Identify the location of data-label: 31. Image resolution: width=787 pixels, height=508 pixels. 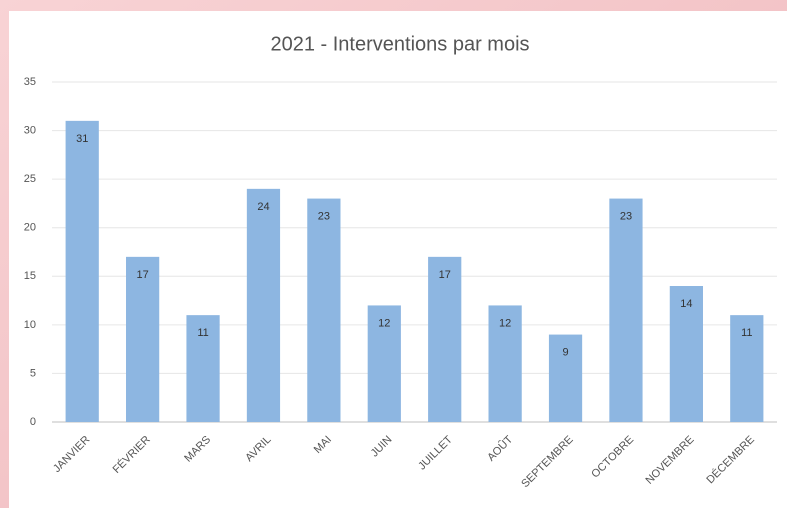
(82, 139).